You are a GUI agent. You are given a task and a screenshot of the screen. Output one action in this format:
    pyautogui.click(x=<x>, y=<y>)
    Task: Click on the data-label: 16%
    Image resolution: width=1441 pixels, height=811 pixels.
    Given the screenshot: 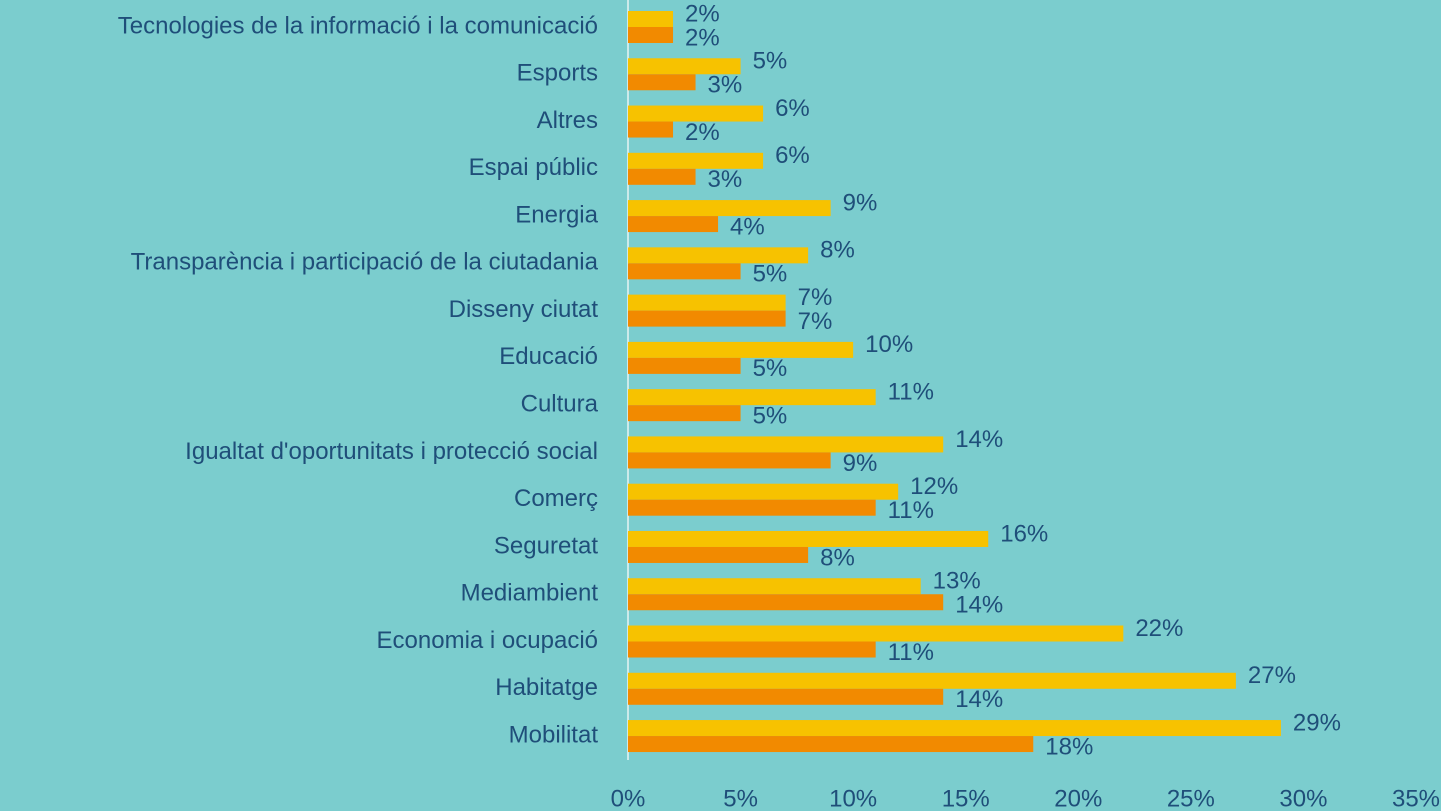 What is the action you would take?
    pyautogui.click(x=1024, y=533)
    